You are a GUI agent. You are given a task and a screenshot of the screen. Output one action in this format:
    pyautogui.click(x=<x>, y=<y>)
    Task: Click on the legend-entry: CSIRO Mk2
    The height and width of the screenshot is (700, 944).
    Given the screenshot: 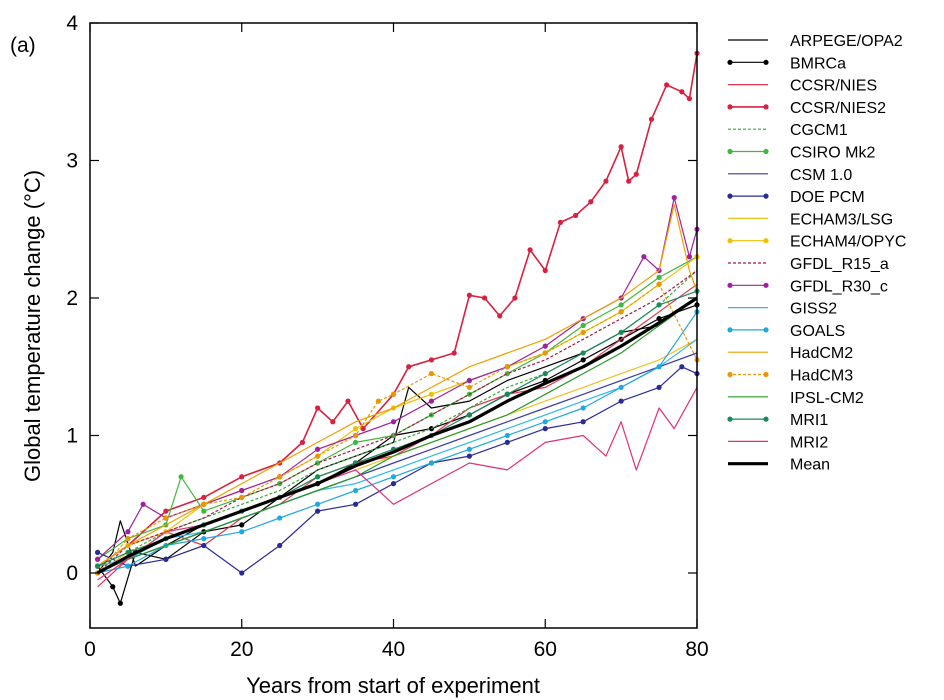 What is the action you would take?
    pyautogui.click(x=801, y=153)
    